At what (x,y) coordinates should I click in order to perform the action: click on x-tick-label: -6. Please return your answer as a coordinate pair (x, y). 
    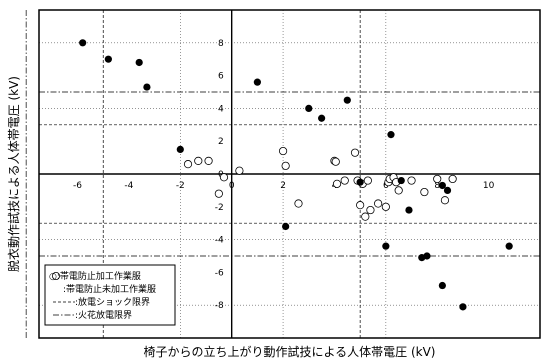
    Looking at the image, I should click on (77, 186).